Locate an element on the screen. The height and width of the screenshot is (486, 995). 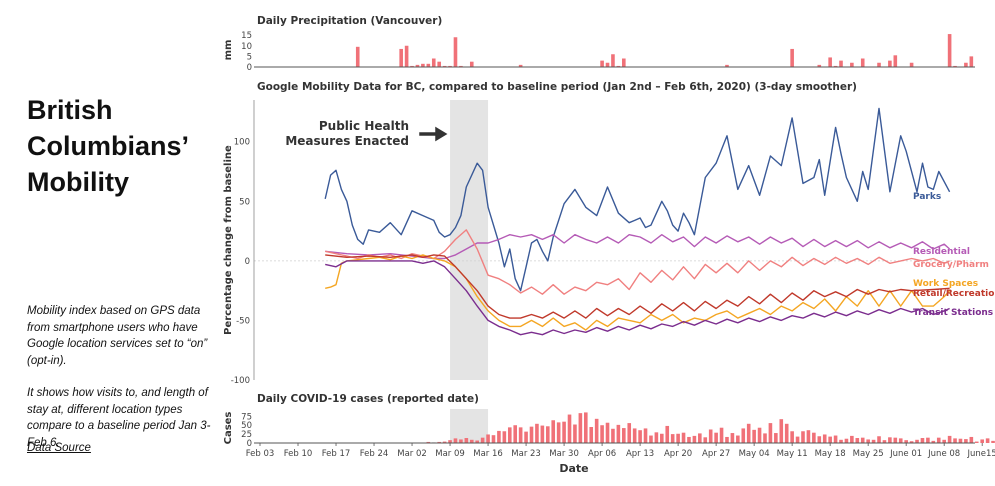
annotation-text: Public Health is located at coordinates (364, 126).